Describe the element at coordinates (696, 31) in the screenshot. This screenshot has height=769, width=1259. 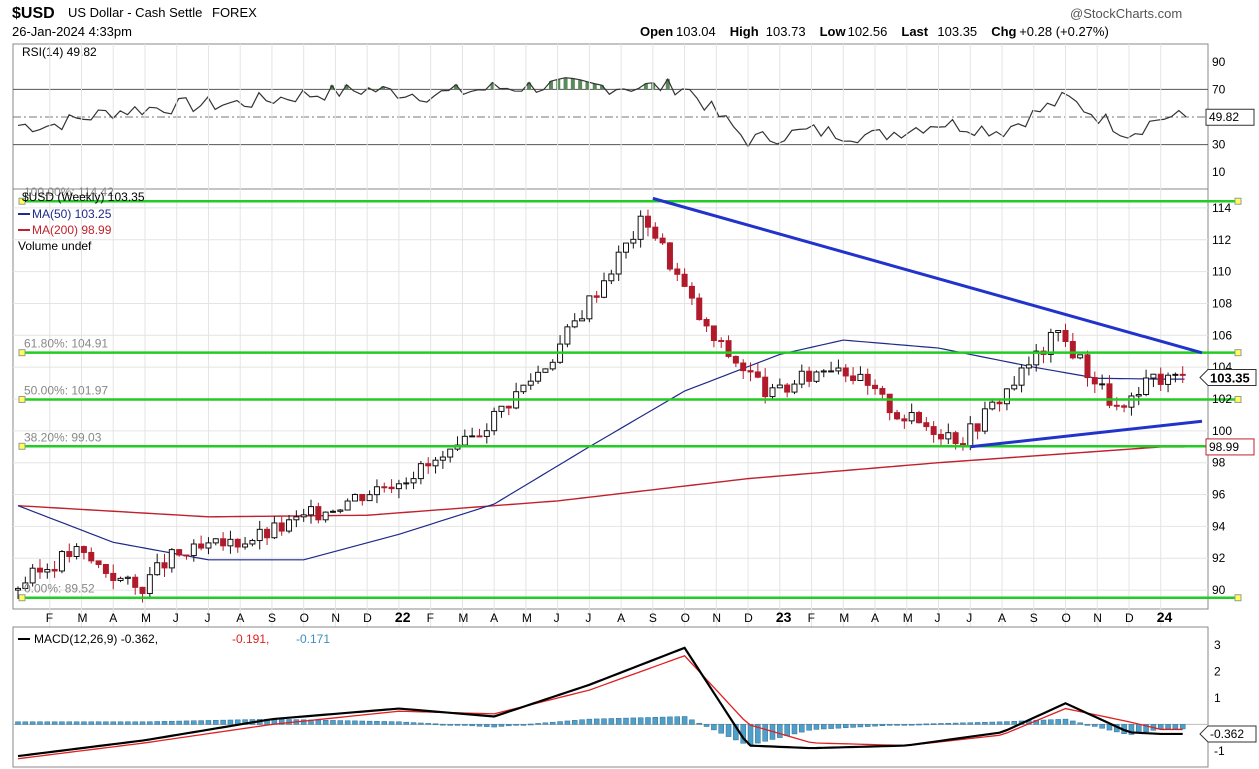
I see `quote-value-0: 103.04` at that location.